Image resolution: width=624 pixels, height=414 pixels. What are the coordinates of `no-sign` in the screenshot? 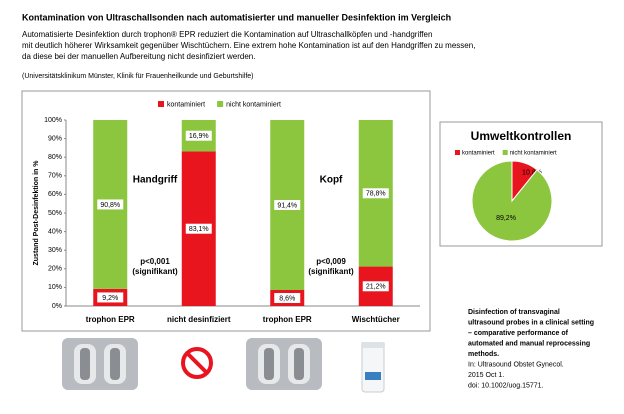 It's located at (197, 363).